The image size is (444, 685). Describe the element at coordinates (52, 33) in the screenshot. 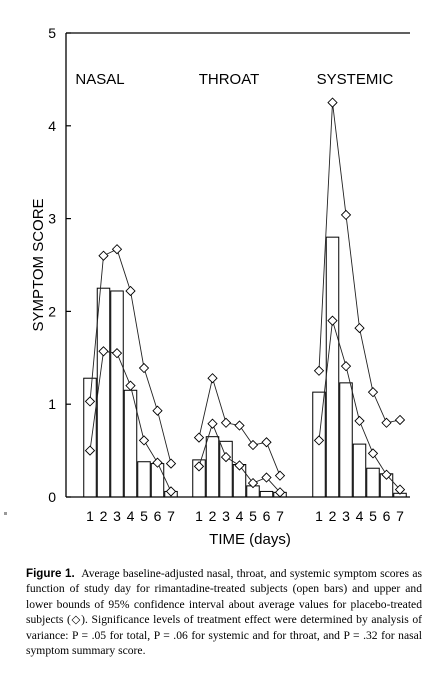

I see `y-tick-label: 5` at that location.